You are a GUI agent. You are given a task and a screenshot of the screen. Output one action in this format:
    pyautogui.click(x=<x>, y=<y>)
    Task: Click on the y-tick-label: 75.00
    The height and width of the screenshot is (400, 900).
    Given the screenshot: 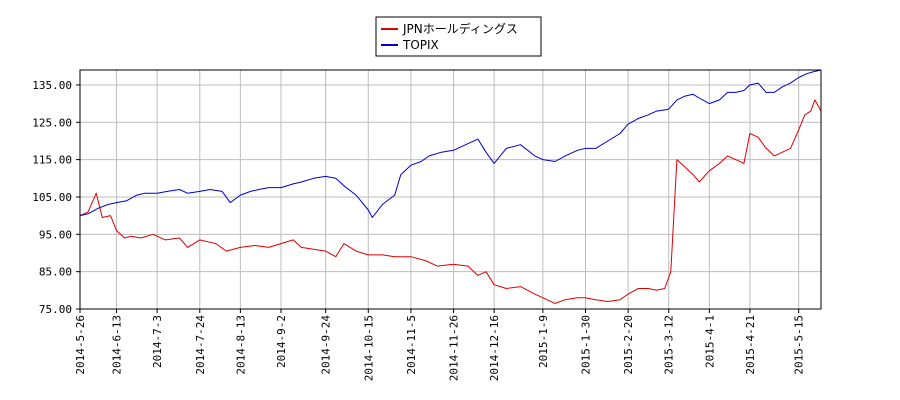 What is the action you would take?
    pyautogui.click(x=55, y=309)
    